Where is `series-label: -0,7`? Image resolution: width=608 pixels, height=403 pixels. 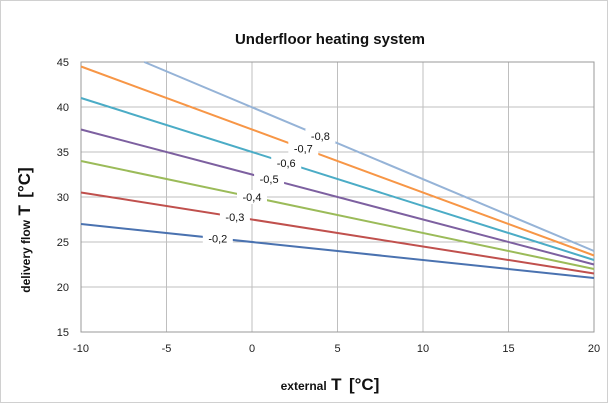
series-label: -0,7 is located at coordinates (303, 149).